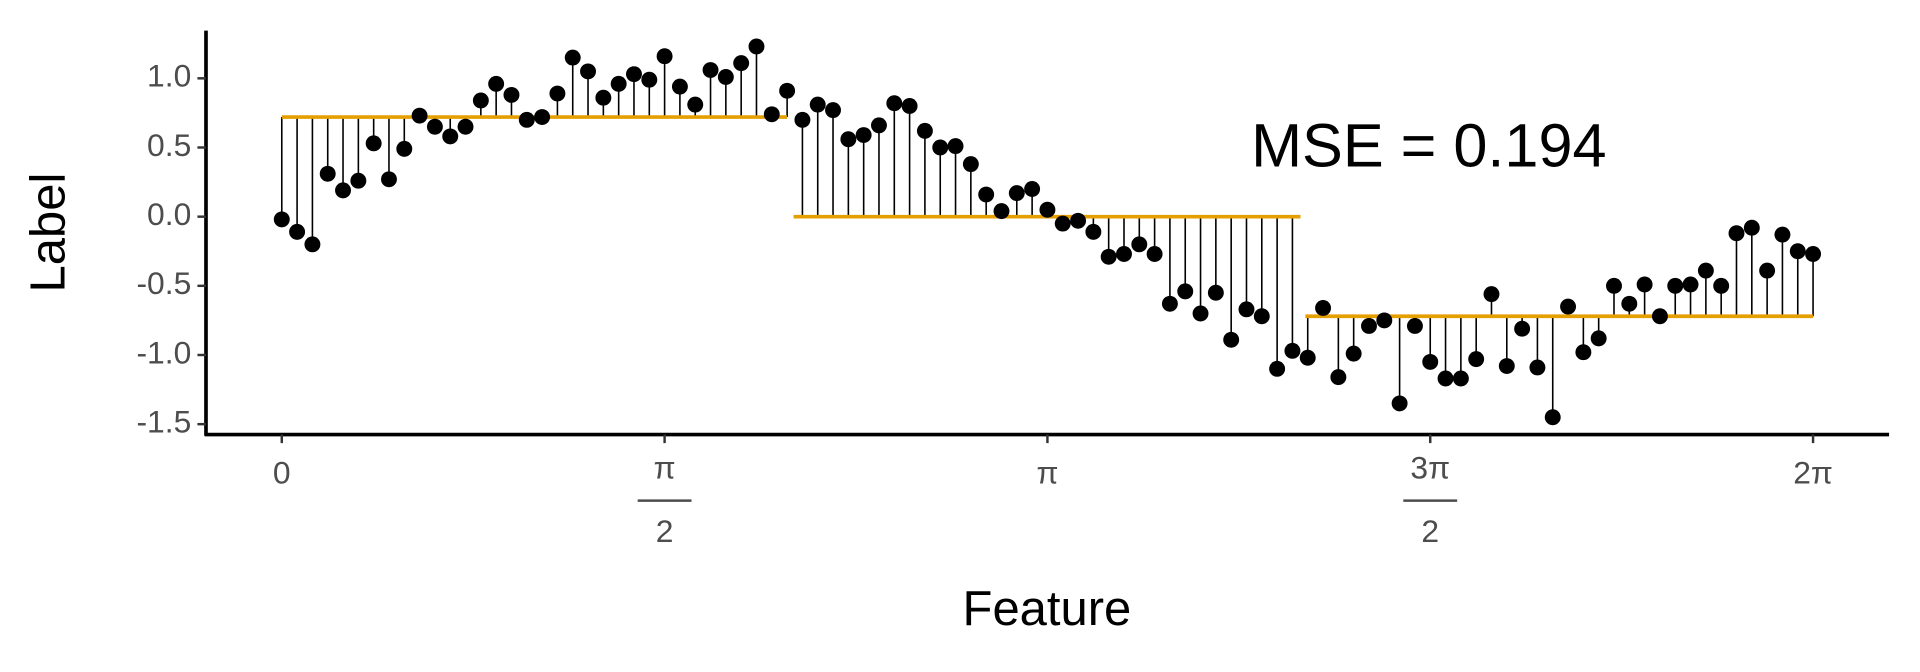  Describe the element at coordinates (169, 214) in the screenshot. I see `y-tick-label: 0.0` at that location.